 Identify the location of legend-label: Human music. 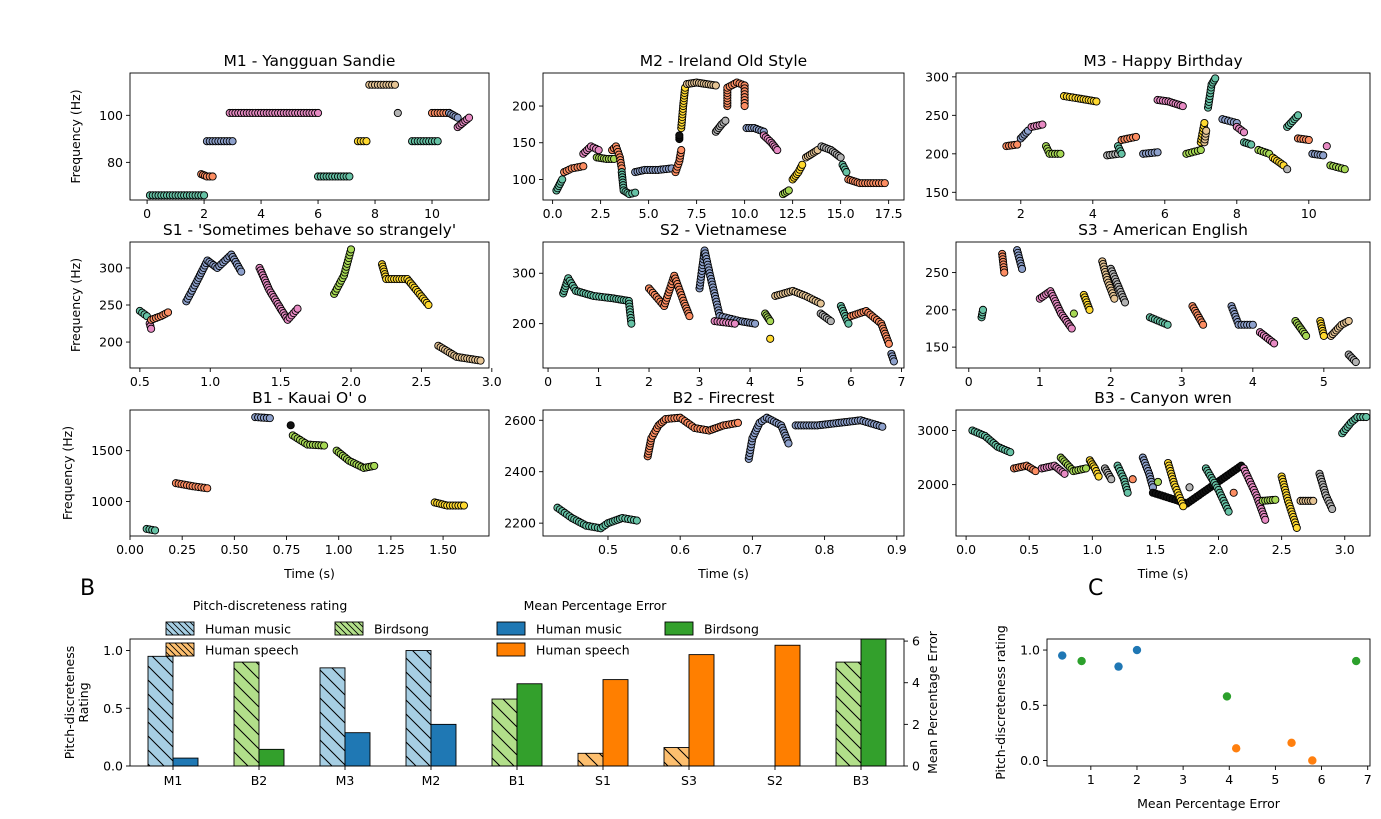
(579, 629).